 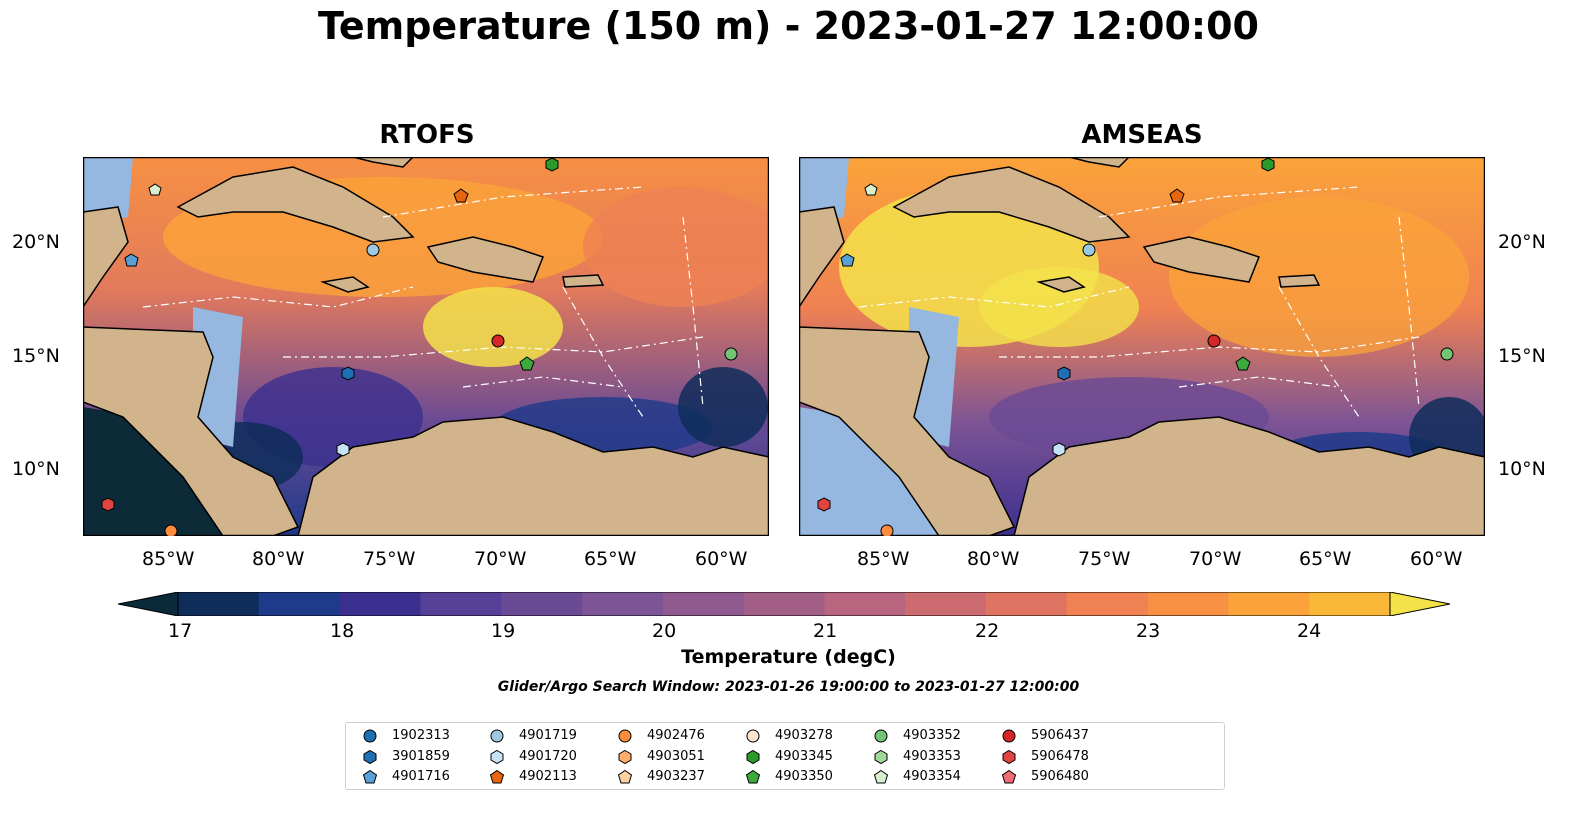 I want to click on colorbar-tick: 17, so click(x=180, y=631).